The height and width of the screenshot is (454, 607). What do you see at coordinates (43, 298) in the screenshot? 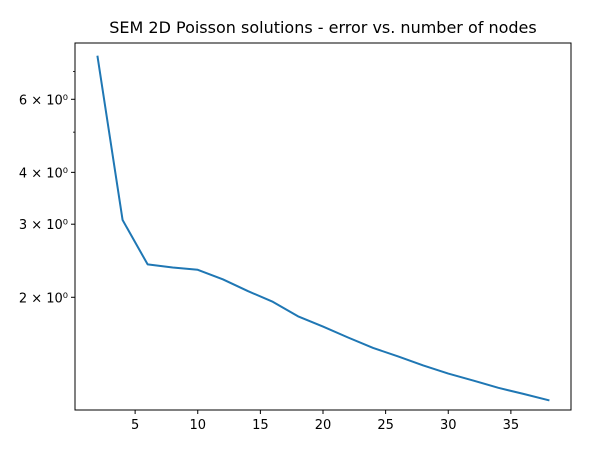
I see `y-tick-label: 2 × 10⁰` at bounding box center [43, 298].